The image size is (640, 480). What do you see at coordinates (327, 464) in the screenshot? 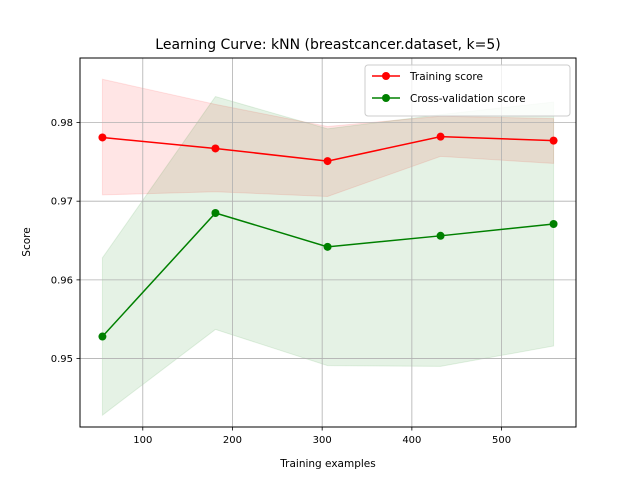
I see `x-axis-label: Training examples` at bounding box center [327, 464].